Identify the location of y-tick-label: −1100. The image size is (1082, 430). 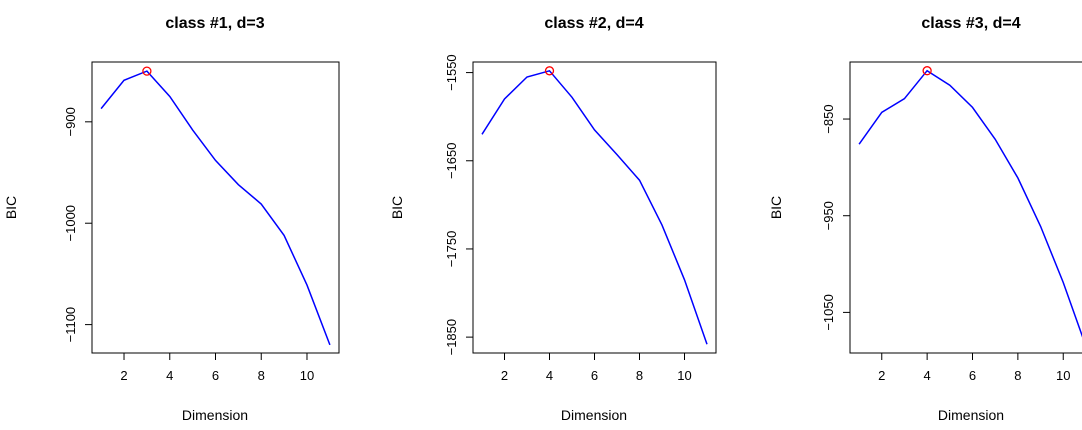
(70, 325).